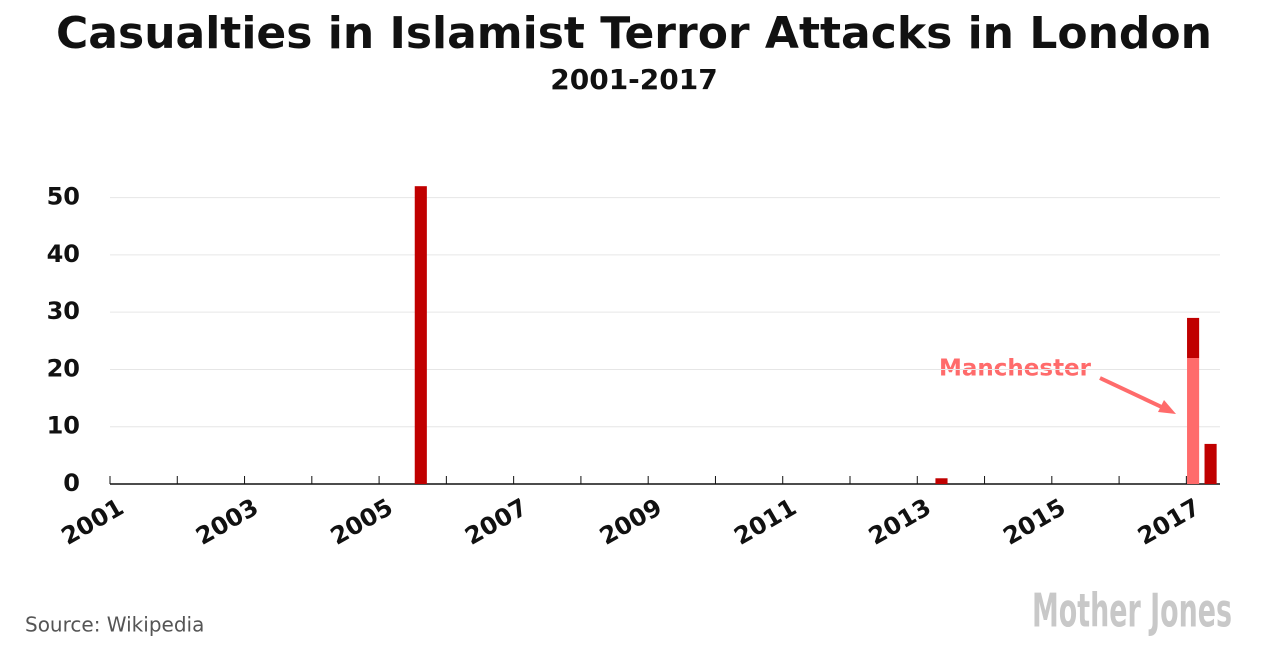  I want to click on annotation-arrowhead, so click(1167, 407).